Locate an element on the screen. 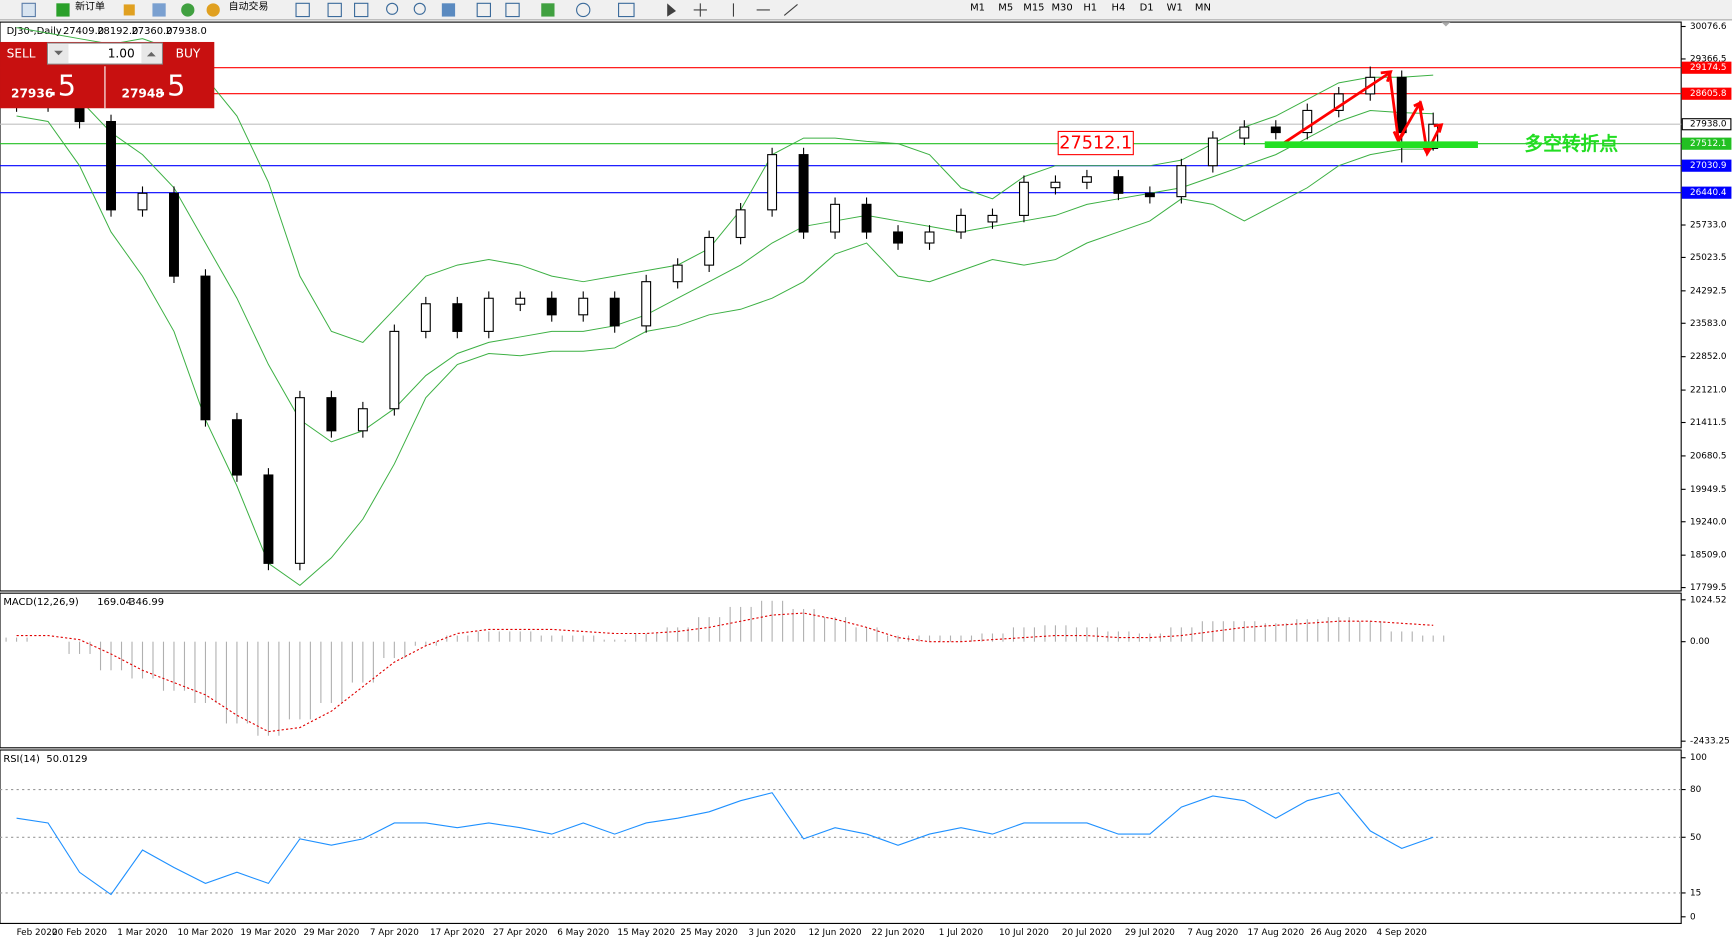 This screenshot has height=940, width=1732. annotation-note: 多空转折点 is located at coordinates (1571, 143).